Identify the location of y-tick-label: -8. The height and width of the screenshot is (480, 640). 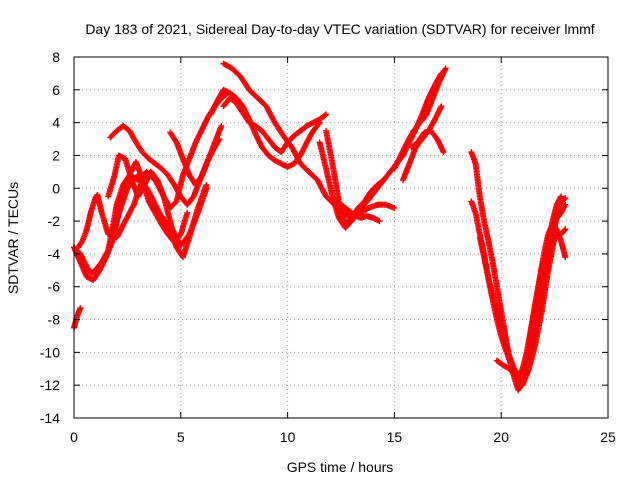
(54, 320).